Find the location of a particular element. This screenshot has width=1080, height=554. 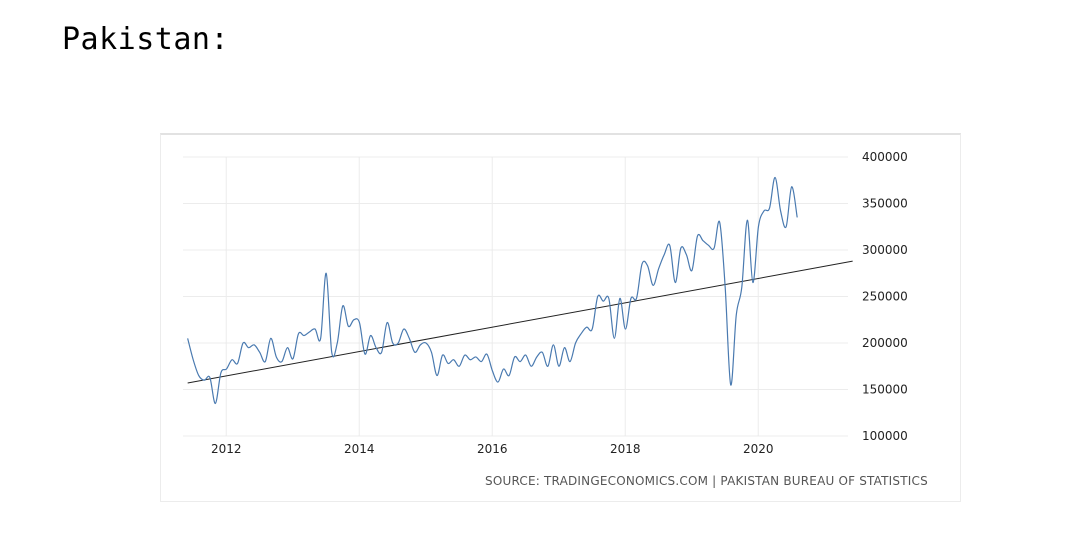

y-tick-label: 250000 is located at coordinates (885, 297).